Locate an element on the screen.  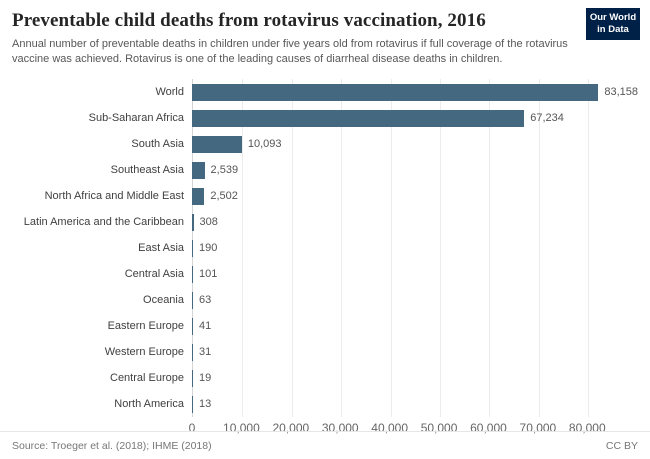
category-label: North America is located at coordinates (149, 404).